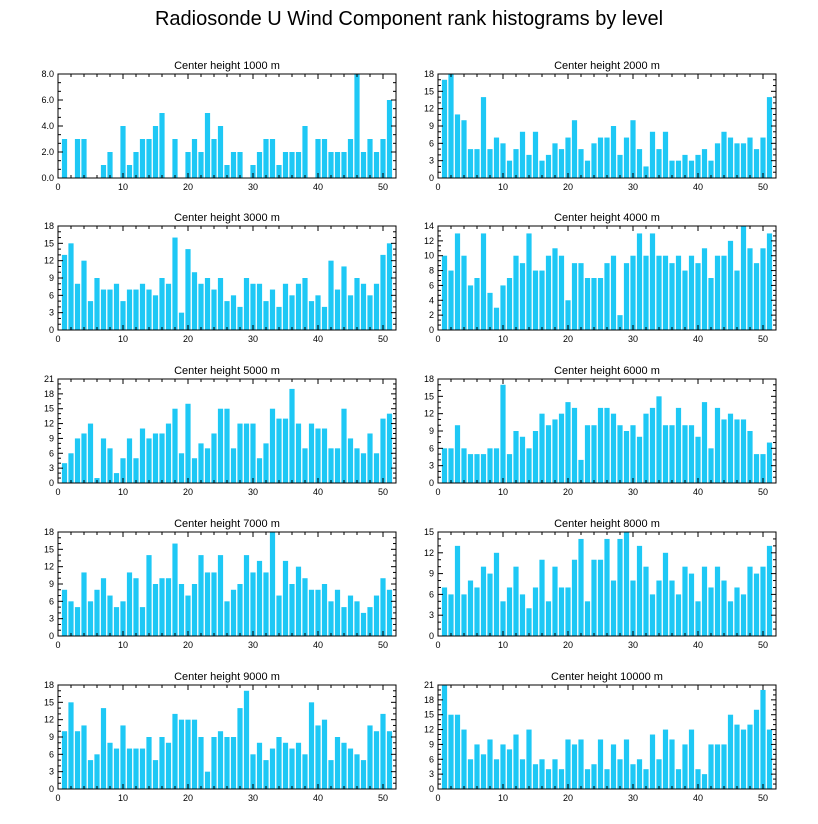  I want to click on x-tick-label: 30, so click(253, 798).